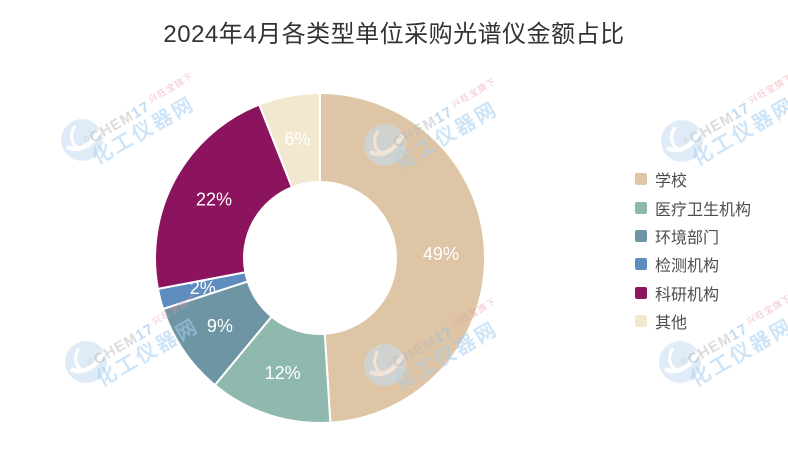 Image resolution: width=788 pixels, height=469 pixels. I want to click on slice-label-科研机构: 22%, so click(214, 200).